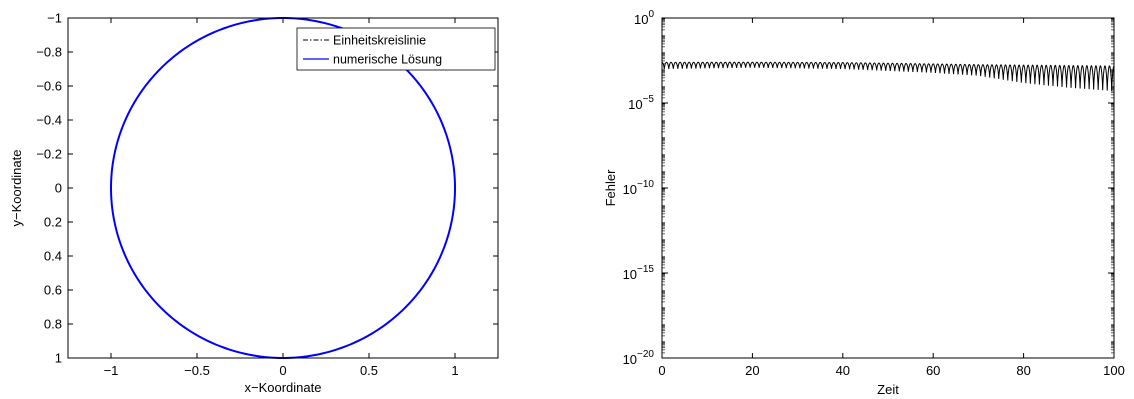 The image size is (1134, 399). I want to click on y-tick-label: 0.6, so click(53, 290).